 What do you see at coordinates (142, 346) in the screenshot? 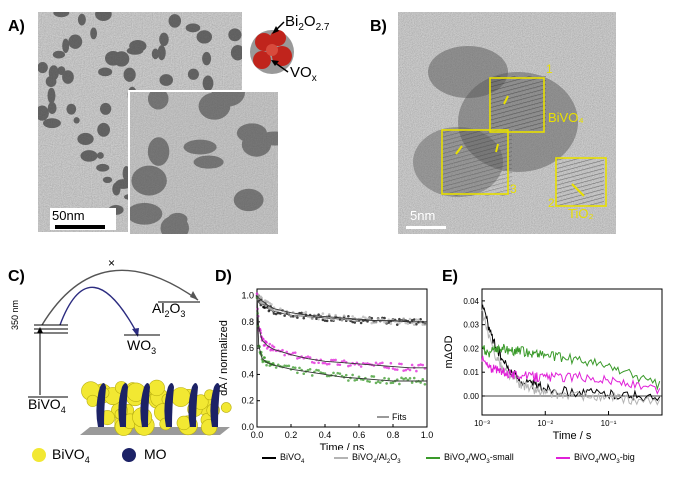
I see `level-wo3-label: WO3` at bounding box center [142, 346].